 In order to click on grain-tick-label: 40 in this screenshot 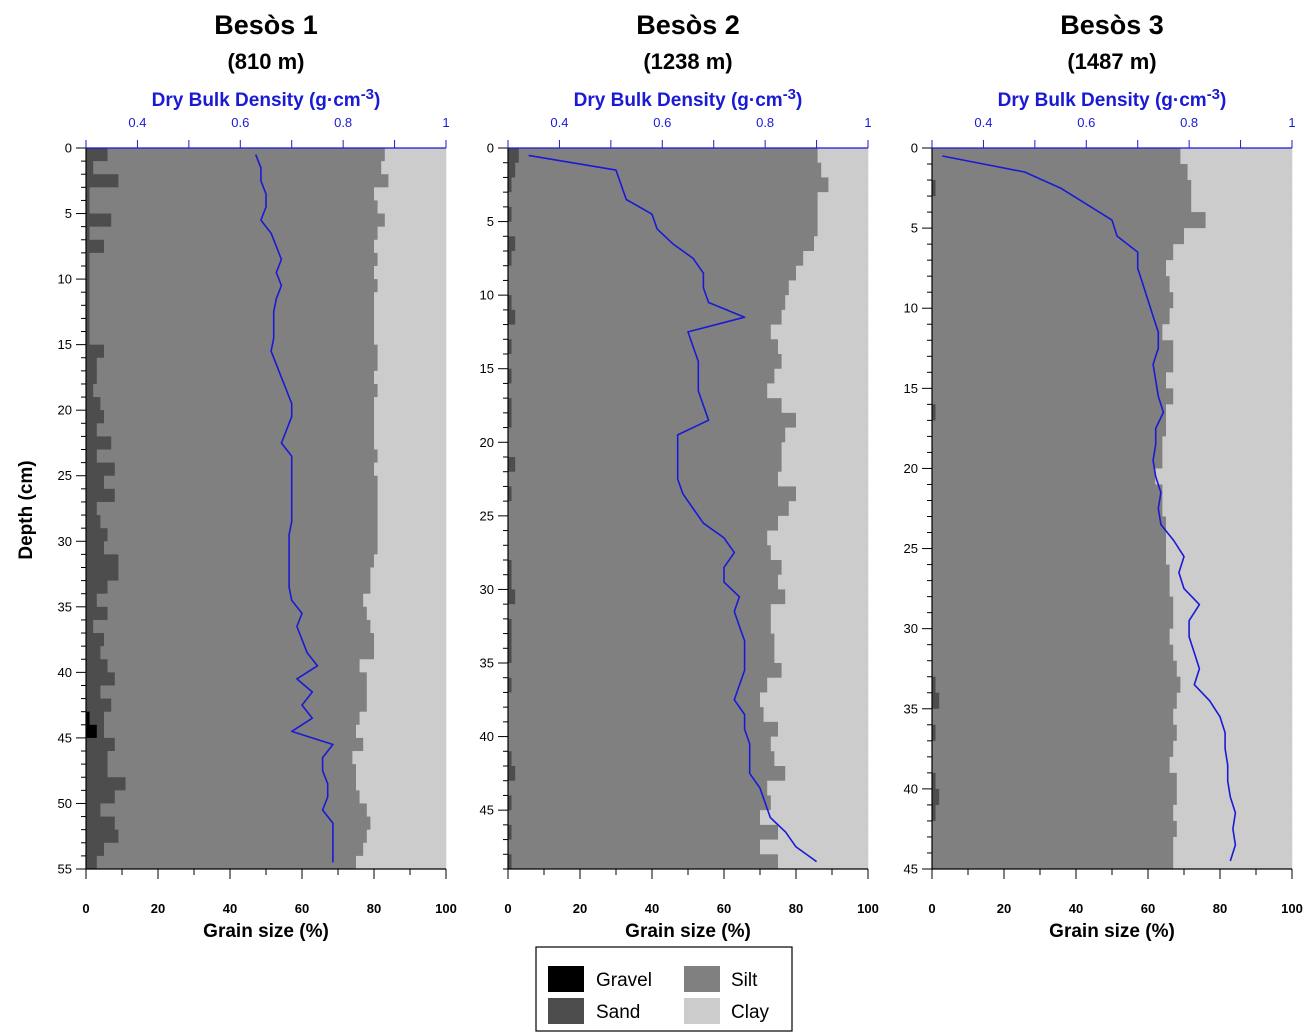, I will do `click(652, 908)`.